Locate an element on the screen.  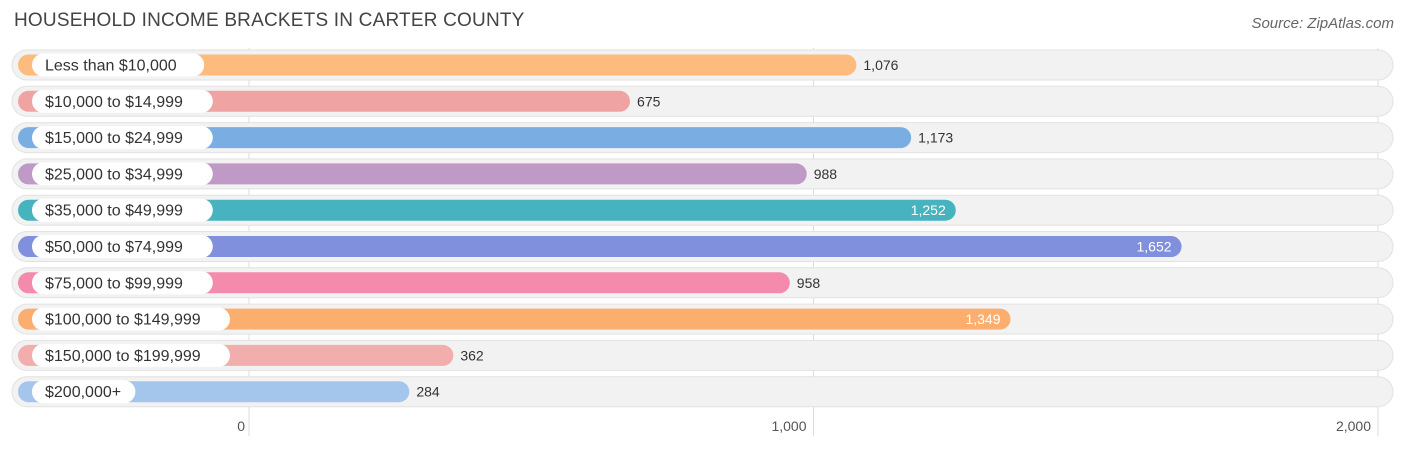
value-label: 988 is located at coordinates (826, 174).